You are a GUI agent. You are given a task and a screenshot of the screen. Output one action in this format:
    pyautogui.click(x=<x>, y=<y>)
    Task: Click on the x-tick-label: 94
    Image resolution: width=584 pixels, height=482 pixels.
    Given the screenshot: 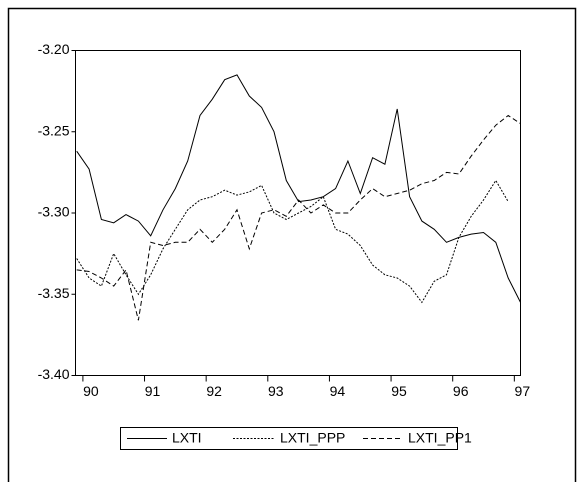 What is the action you would take?
    pyautogui.click(x=338, y=391)
    